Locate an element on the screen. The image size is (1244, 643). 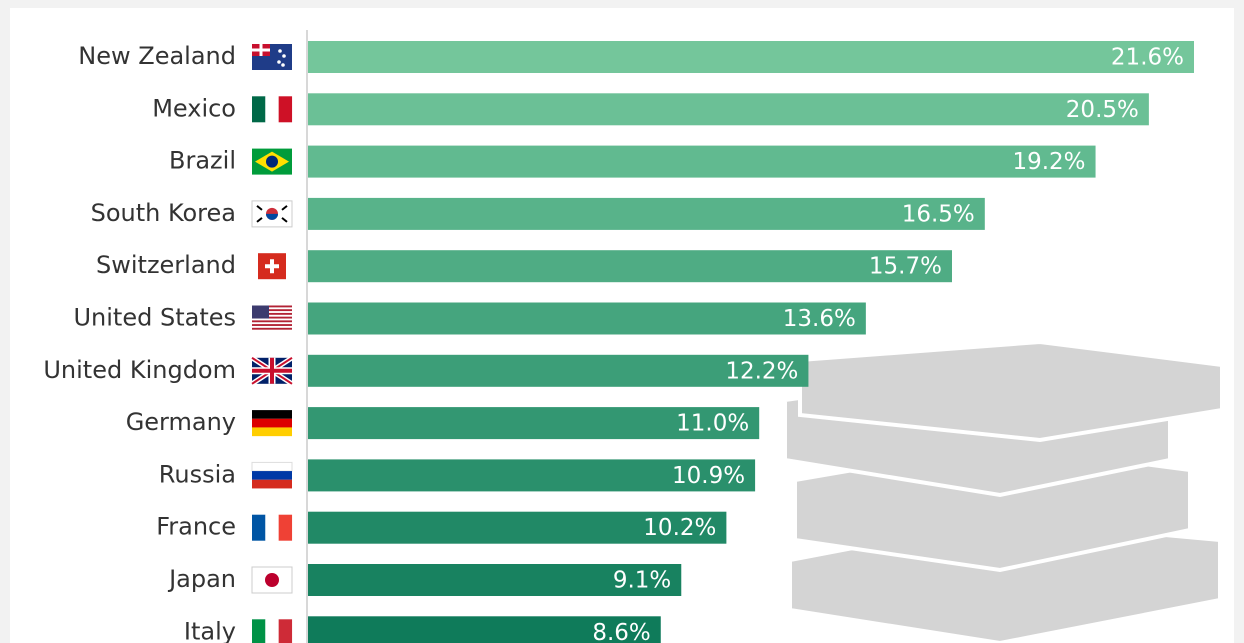
category-label: Brazil is located at coordinates (202, 161).